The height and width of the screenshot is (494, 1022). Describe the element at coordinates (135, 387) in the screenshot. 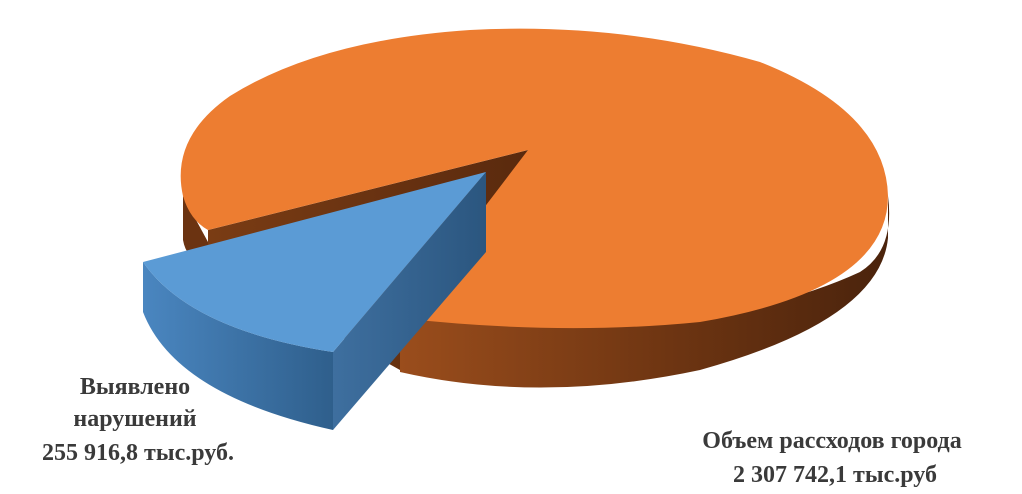

I see `pie-label-violations-line: Выявлено` at that location.